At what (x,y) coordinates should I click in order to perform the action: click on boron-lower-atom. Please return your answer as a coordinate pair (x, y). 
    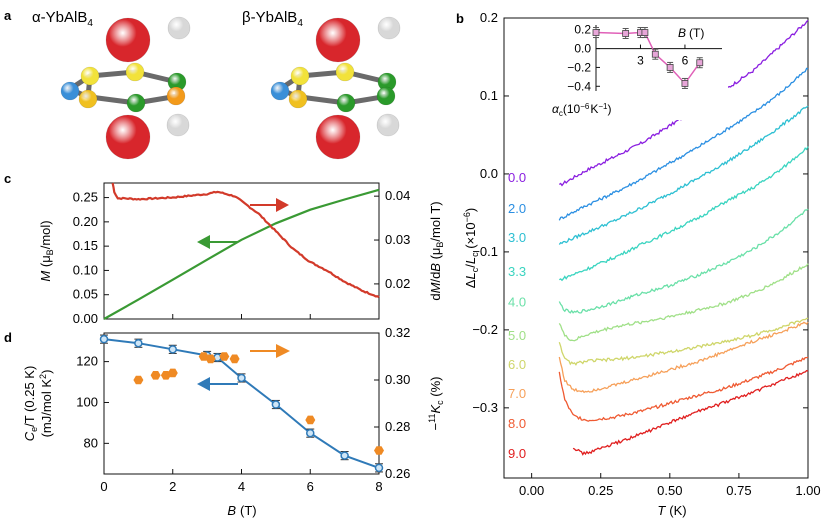
    Looking at the image, I should click on (298, 99).